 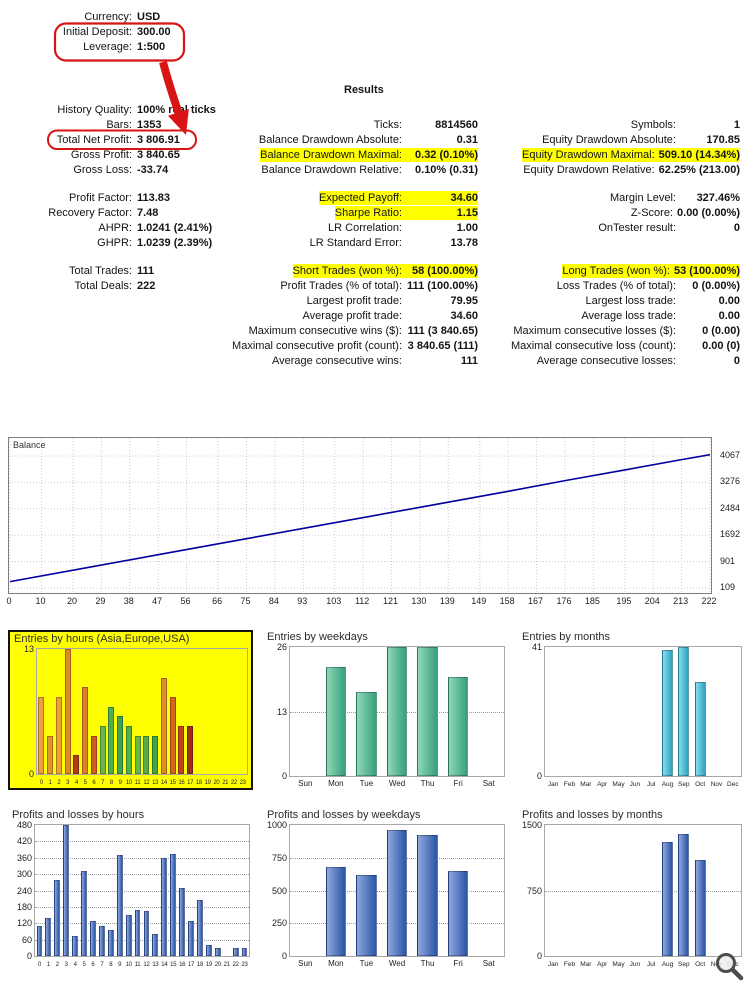 I want to click on stat-label: Average loss trade:, so click(x=628, y=316).